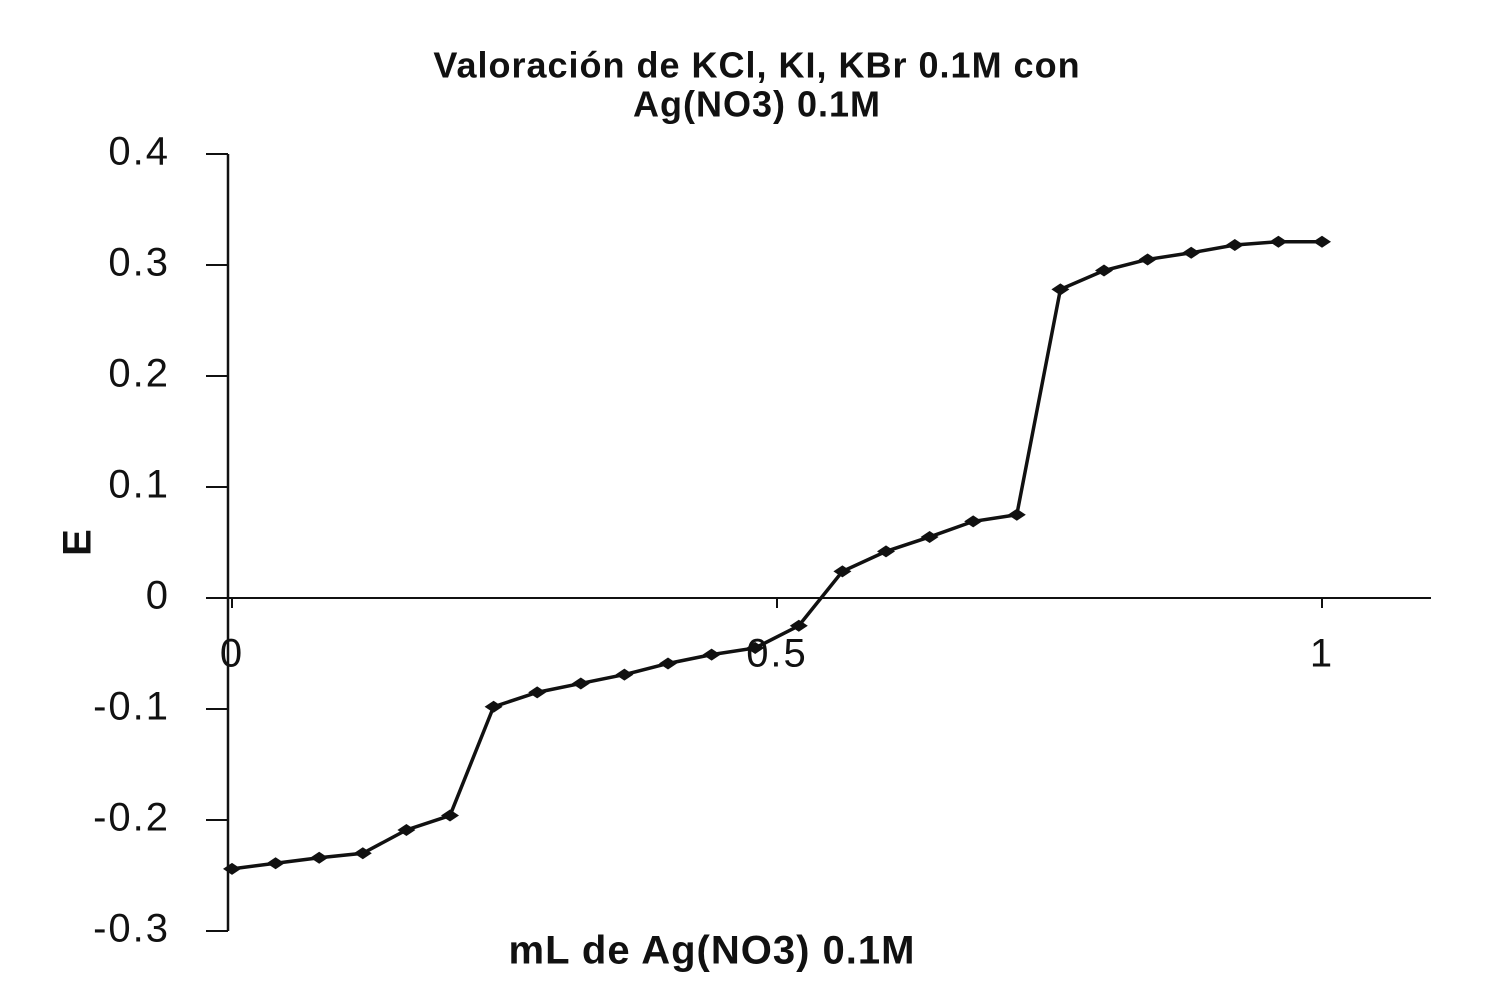  What do you see at coordinates (1322, 654) in the screenshot?
I see `x-tick-label: 1` at bounding box center [1322, 654].